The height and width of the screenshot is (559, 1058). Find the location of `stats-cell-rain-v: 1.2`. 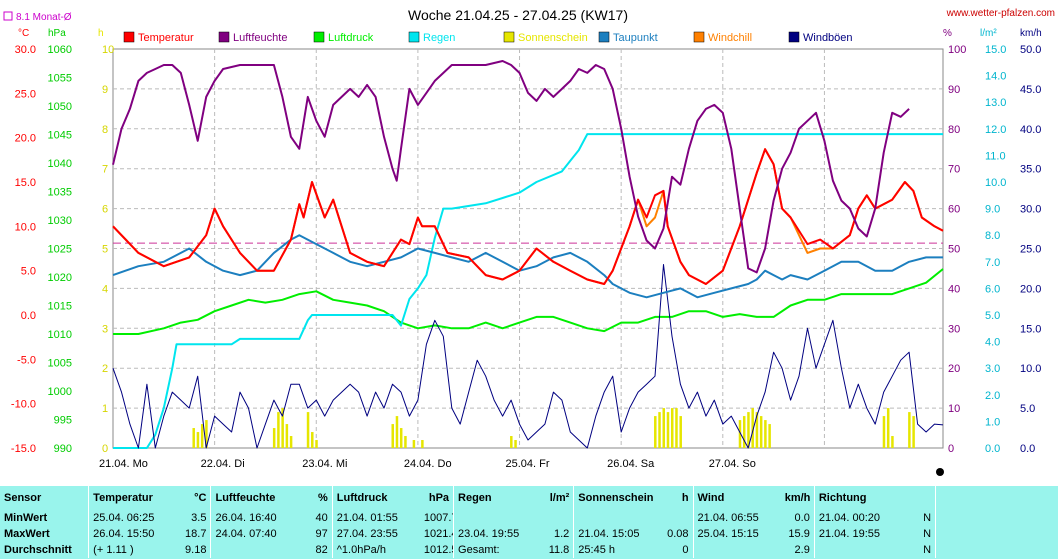

stats-cell-rain-v: 1.2 is located at coordinates (556, 534).